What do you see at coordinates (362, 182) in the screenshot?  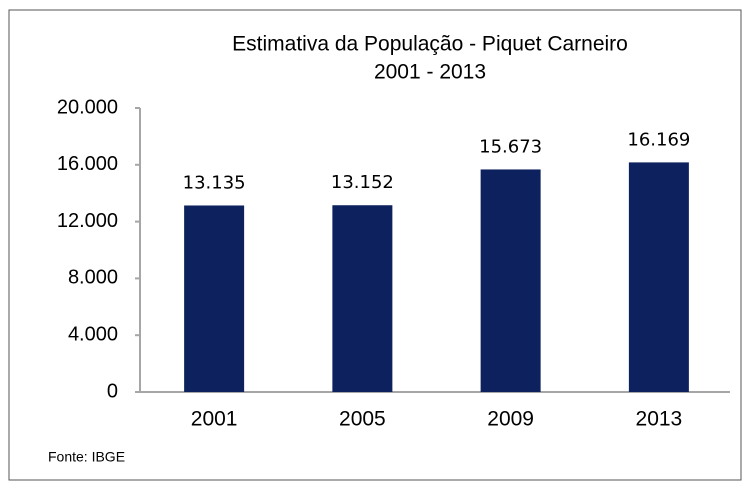 I see `data-label: 13.152` at bounding box center [362, 182].